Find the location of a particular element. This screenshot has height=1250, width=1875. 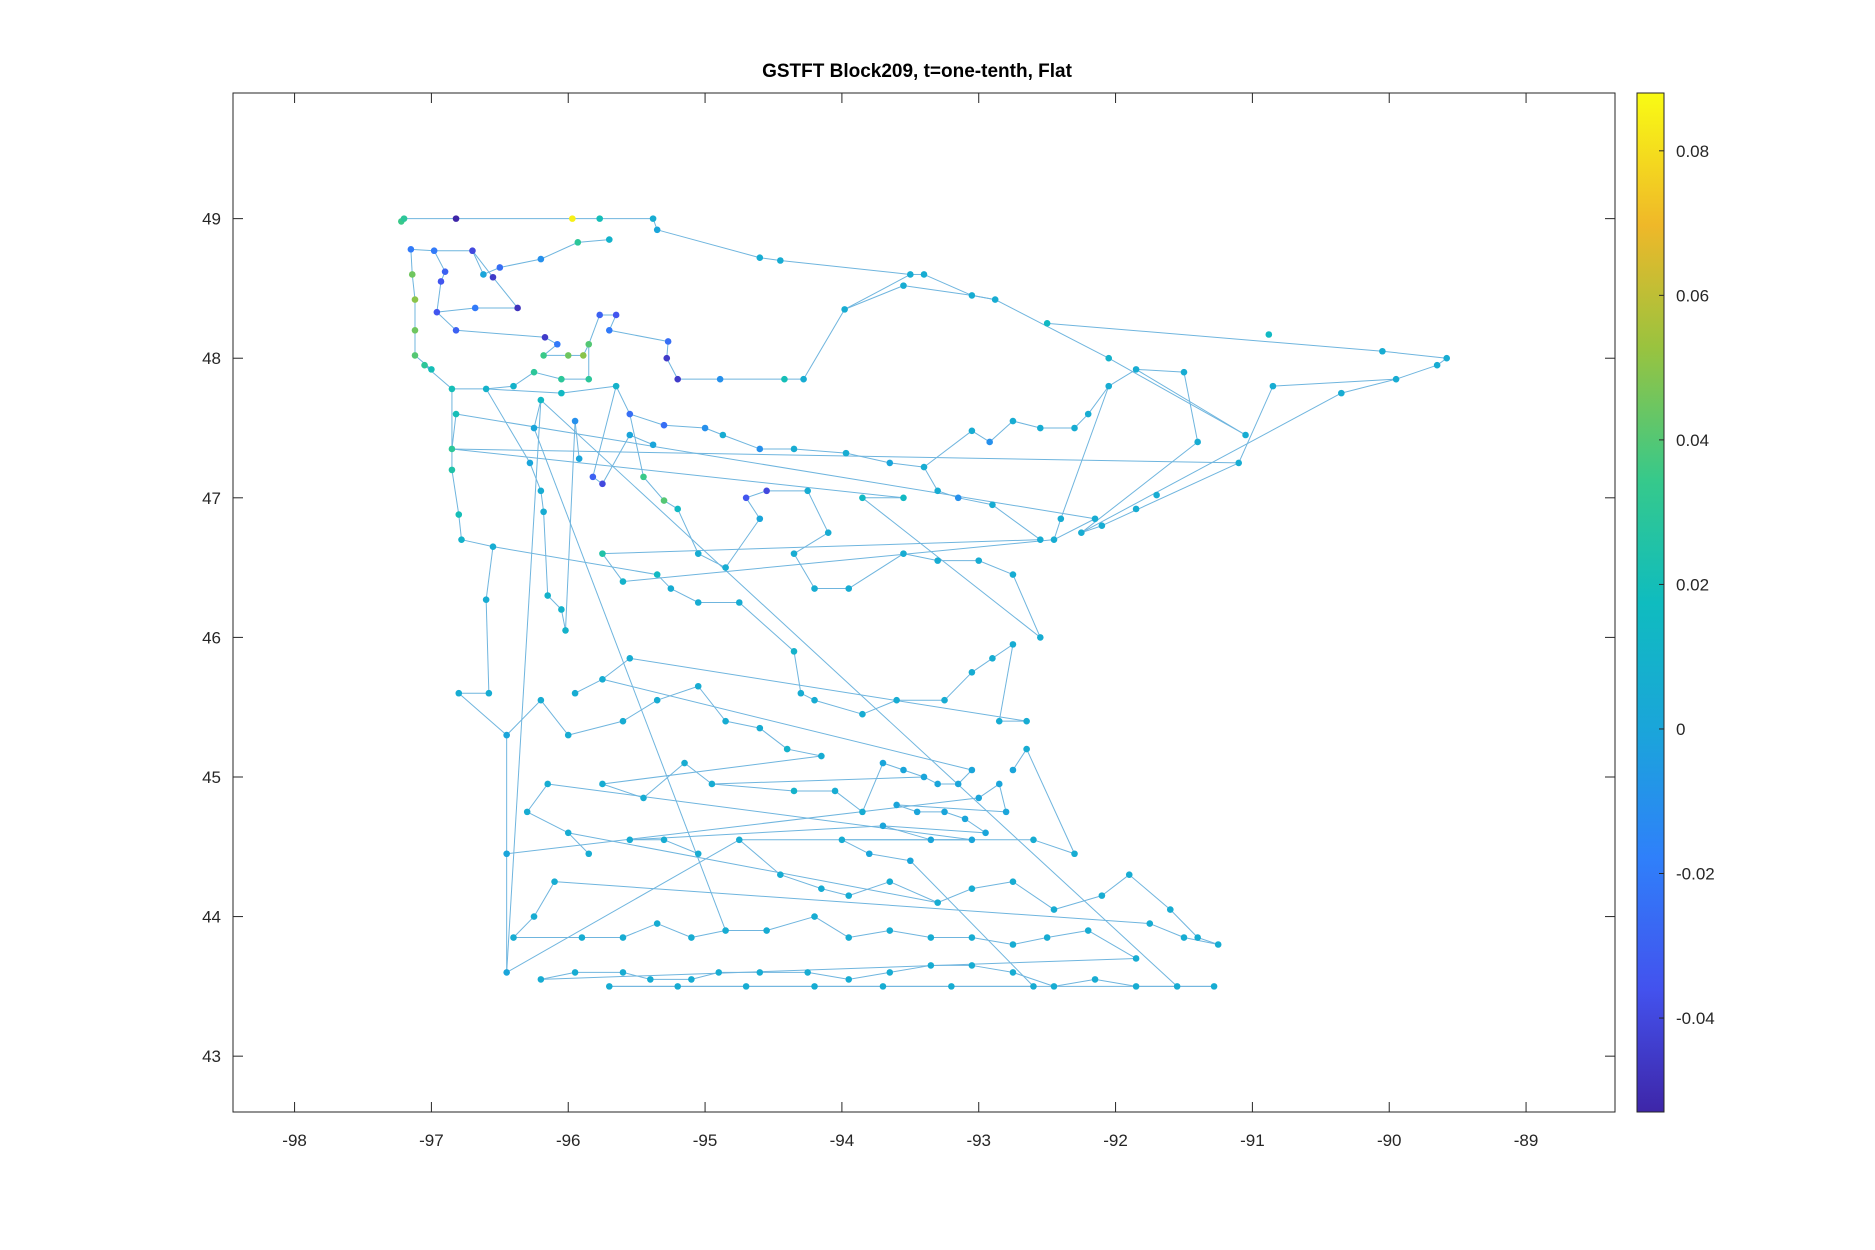

x-tick-label: -94 is located at coordinates (842, 1140).